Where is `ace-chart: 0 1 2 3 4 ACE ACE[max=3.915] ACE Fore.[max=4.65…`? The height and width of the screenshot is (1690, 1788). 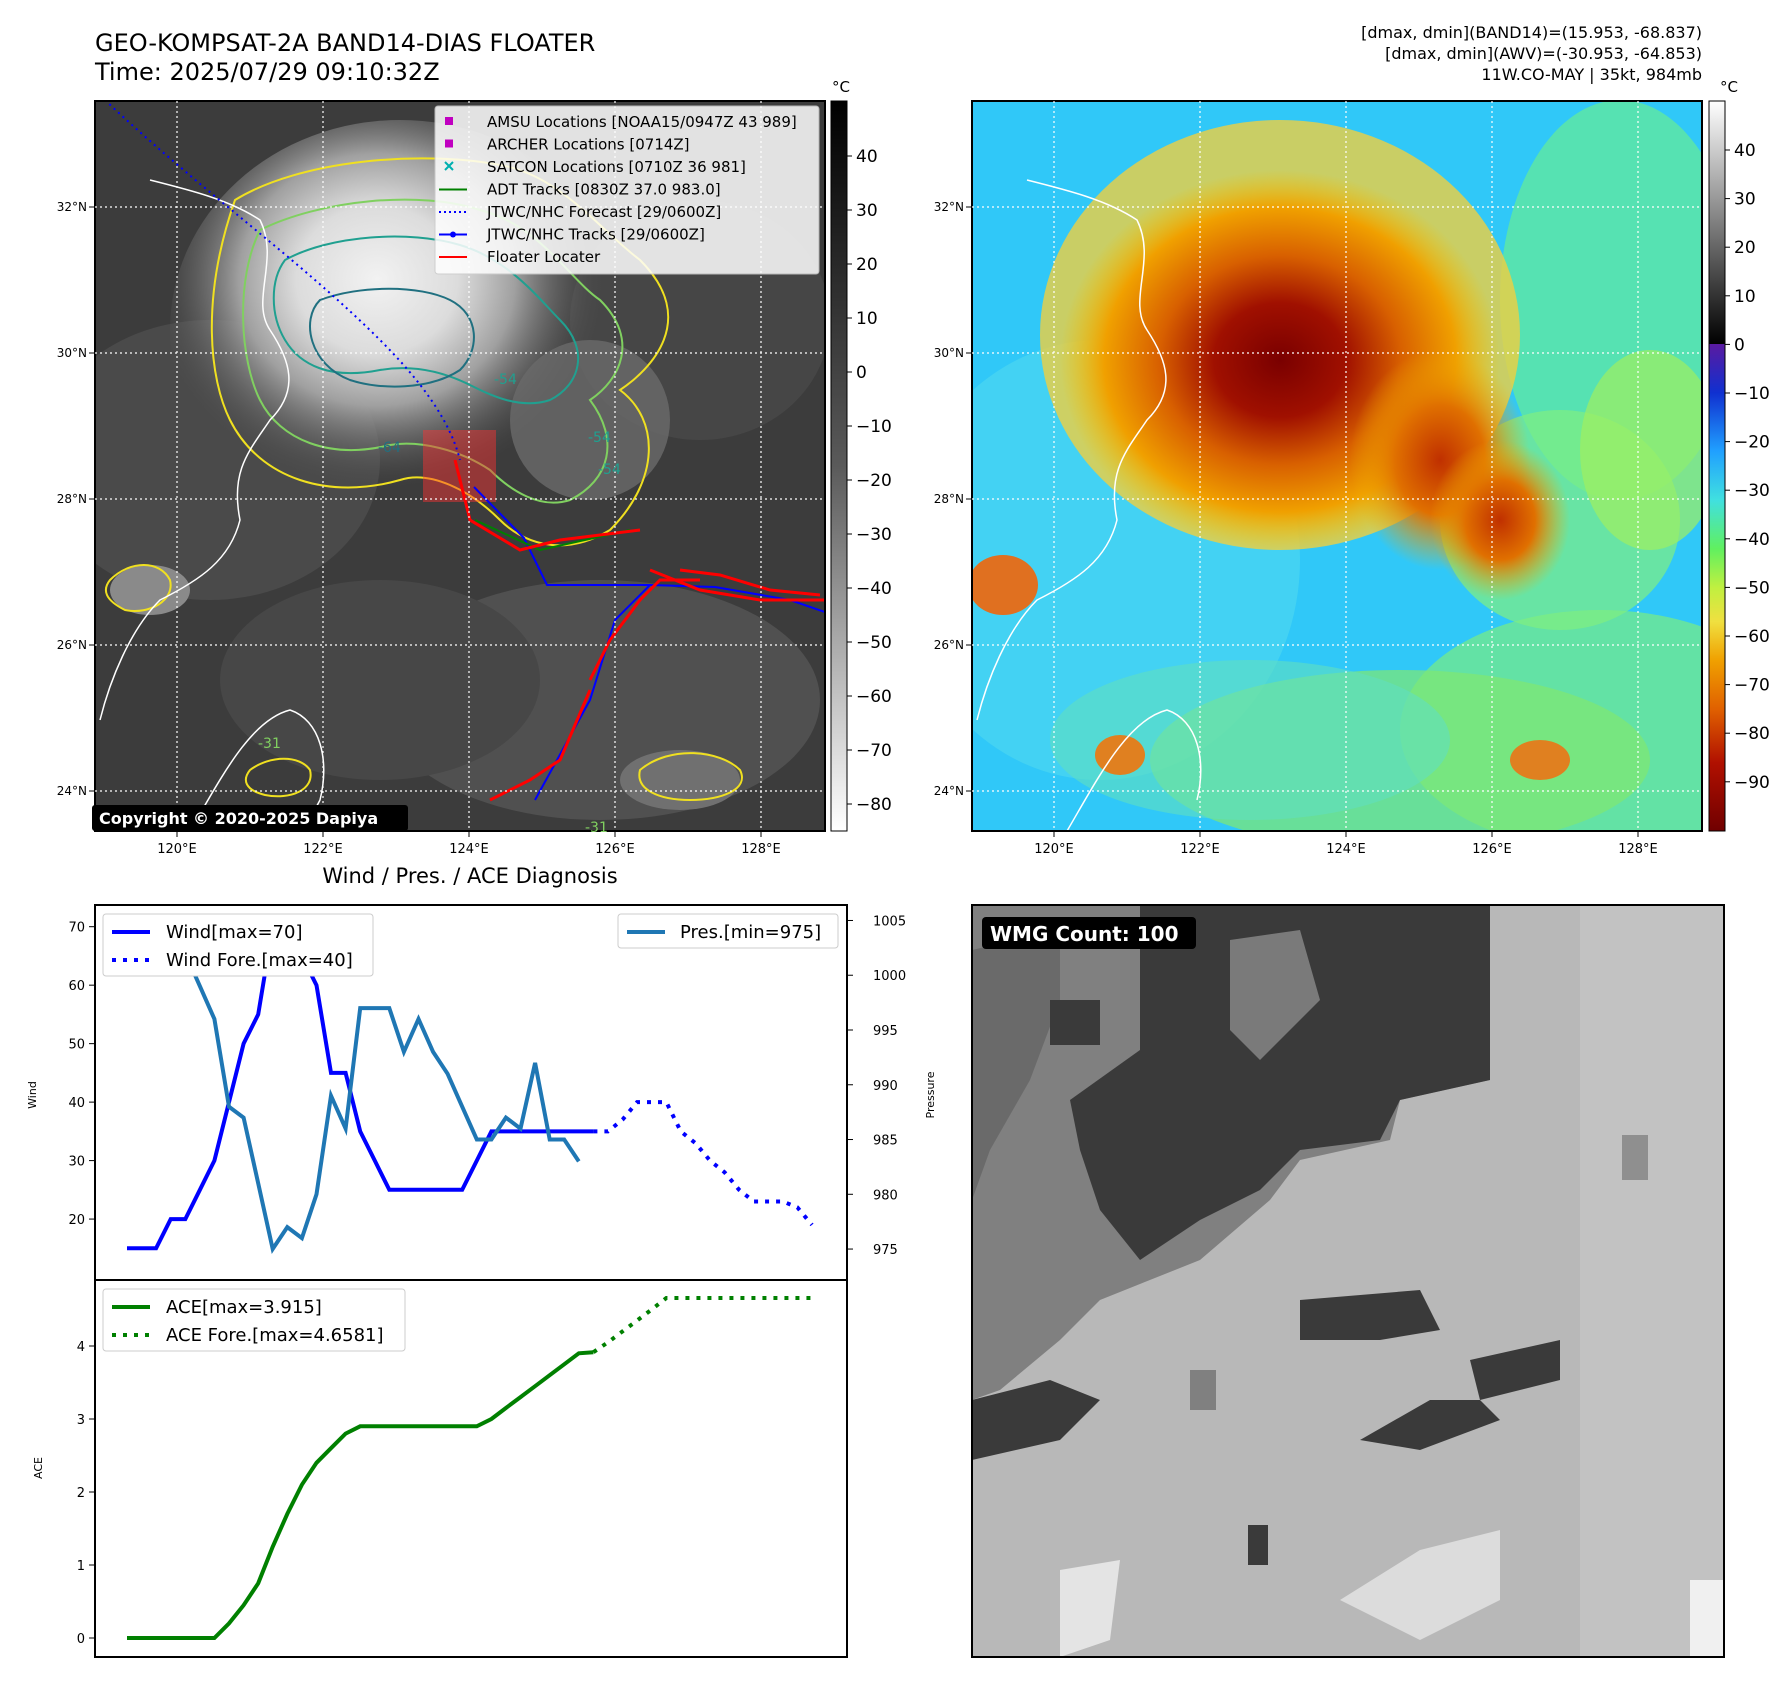
ace-chart: 0 1 2 3 4 ACE ACE[max=3.915] ACE Fore.[max=4.65… is located at coordinates (440, 1468).